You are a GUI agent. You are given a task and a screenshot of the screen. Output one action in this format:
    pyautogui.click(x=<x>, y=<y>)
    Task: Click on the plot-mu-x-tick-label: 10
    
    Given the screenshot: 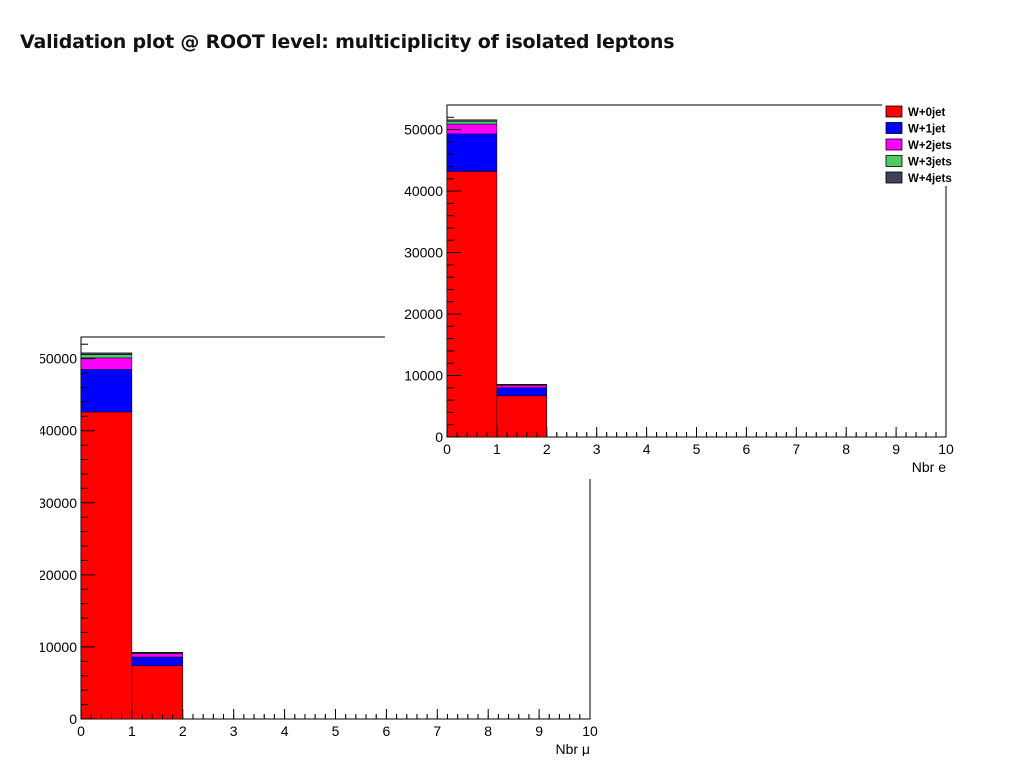 What is the action you would take?
    pyautogui.click(x=590, y=731)
    